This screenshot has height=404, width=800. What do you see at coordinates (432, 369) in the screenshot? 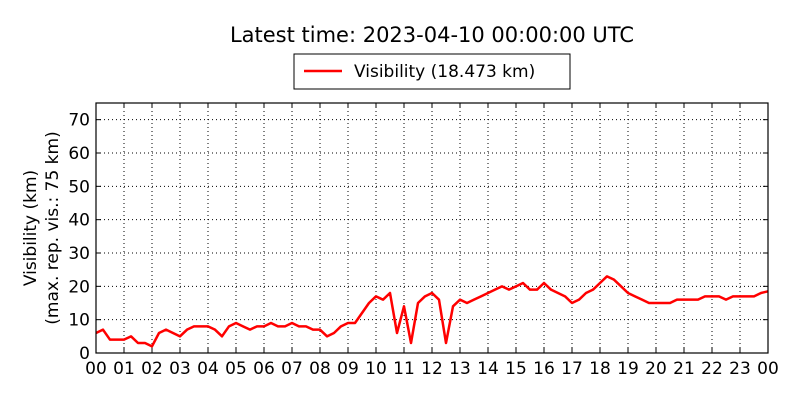
I see `x-tick-label: 12` at bounding box center [432, 369].